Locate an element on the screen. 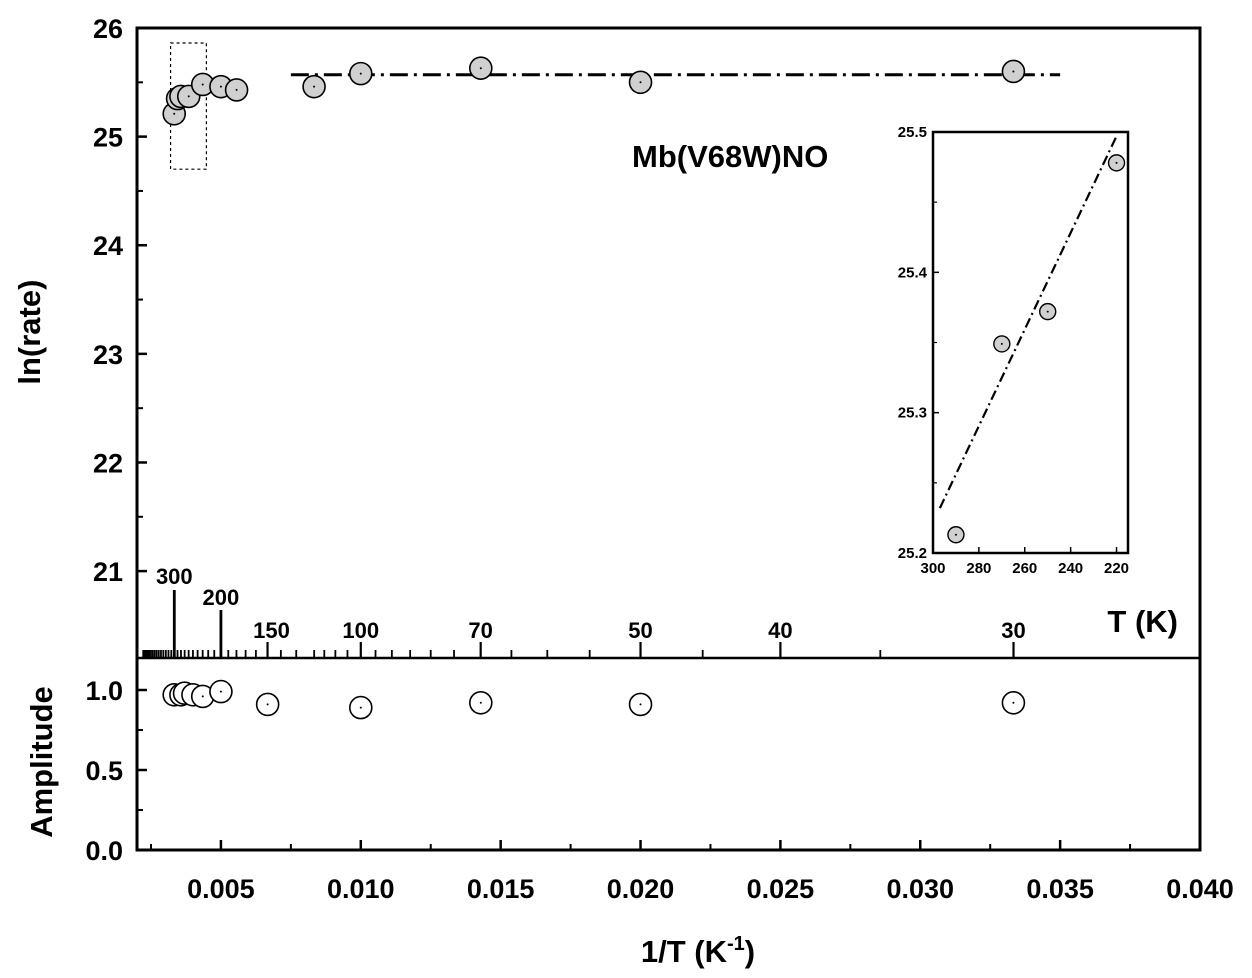  y-tick-label: 22 is located at coordinates (108, 463).